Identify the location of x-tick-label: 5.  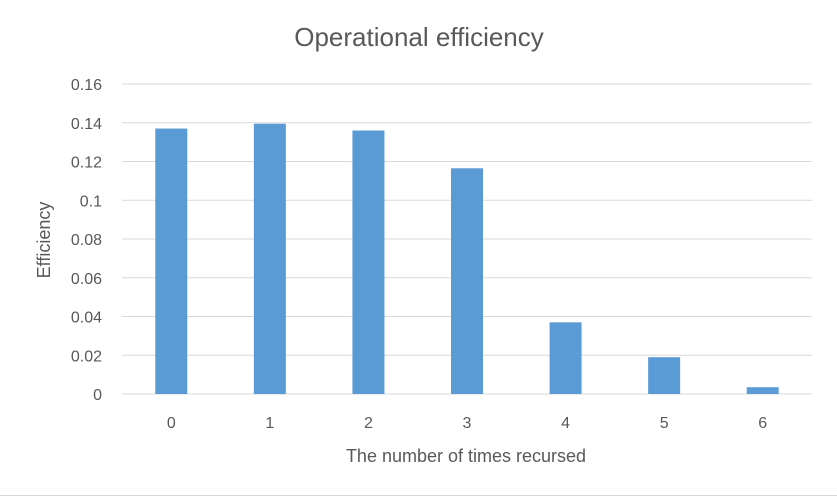
(664, 423).